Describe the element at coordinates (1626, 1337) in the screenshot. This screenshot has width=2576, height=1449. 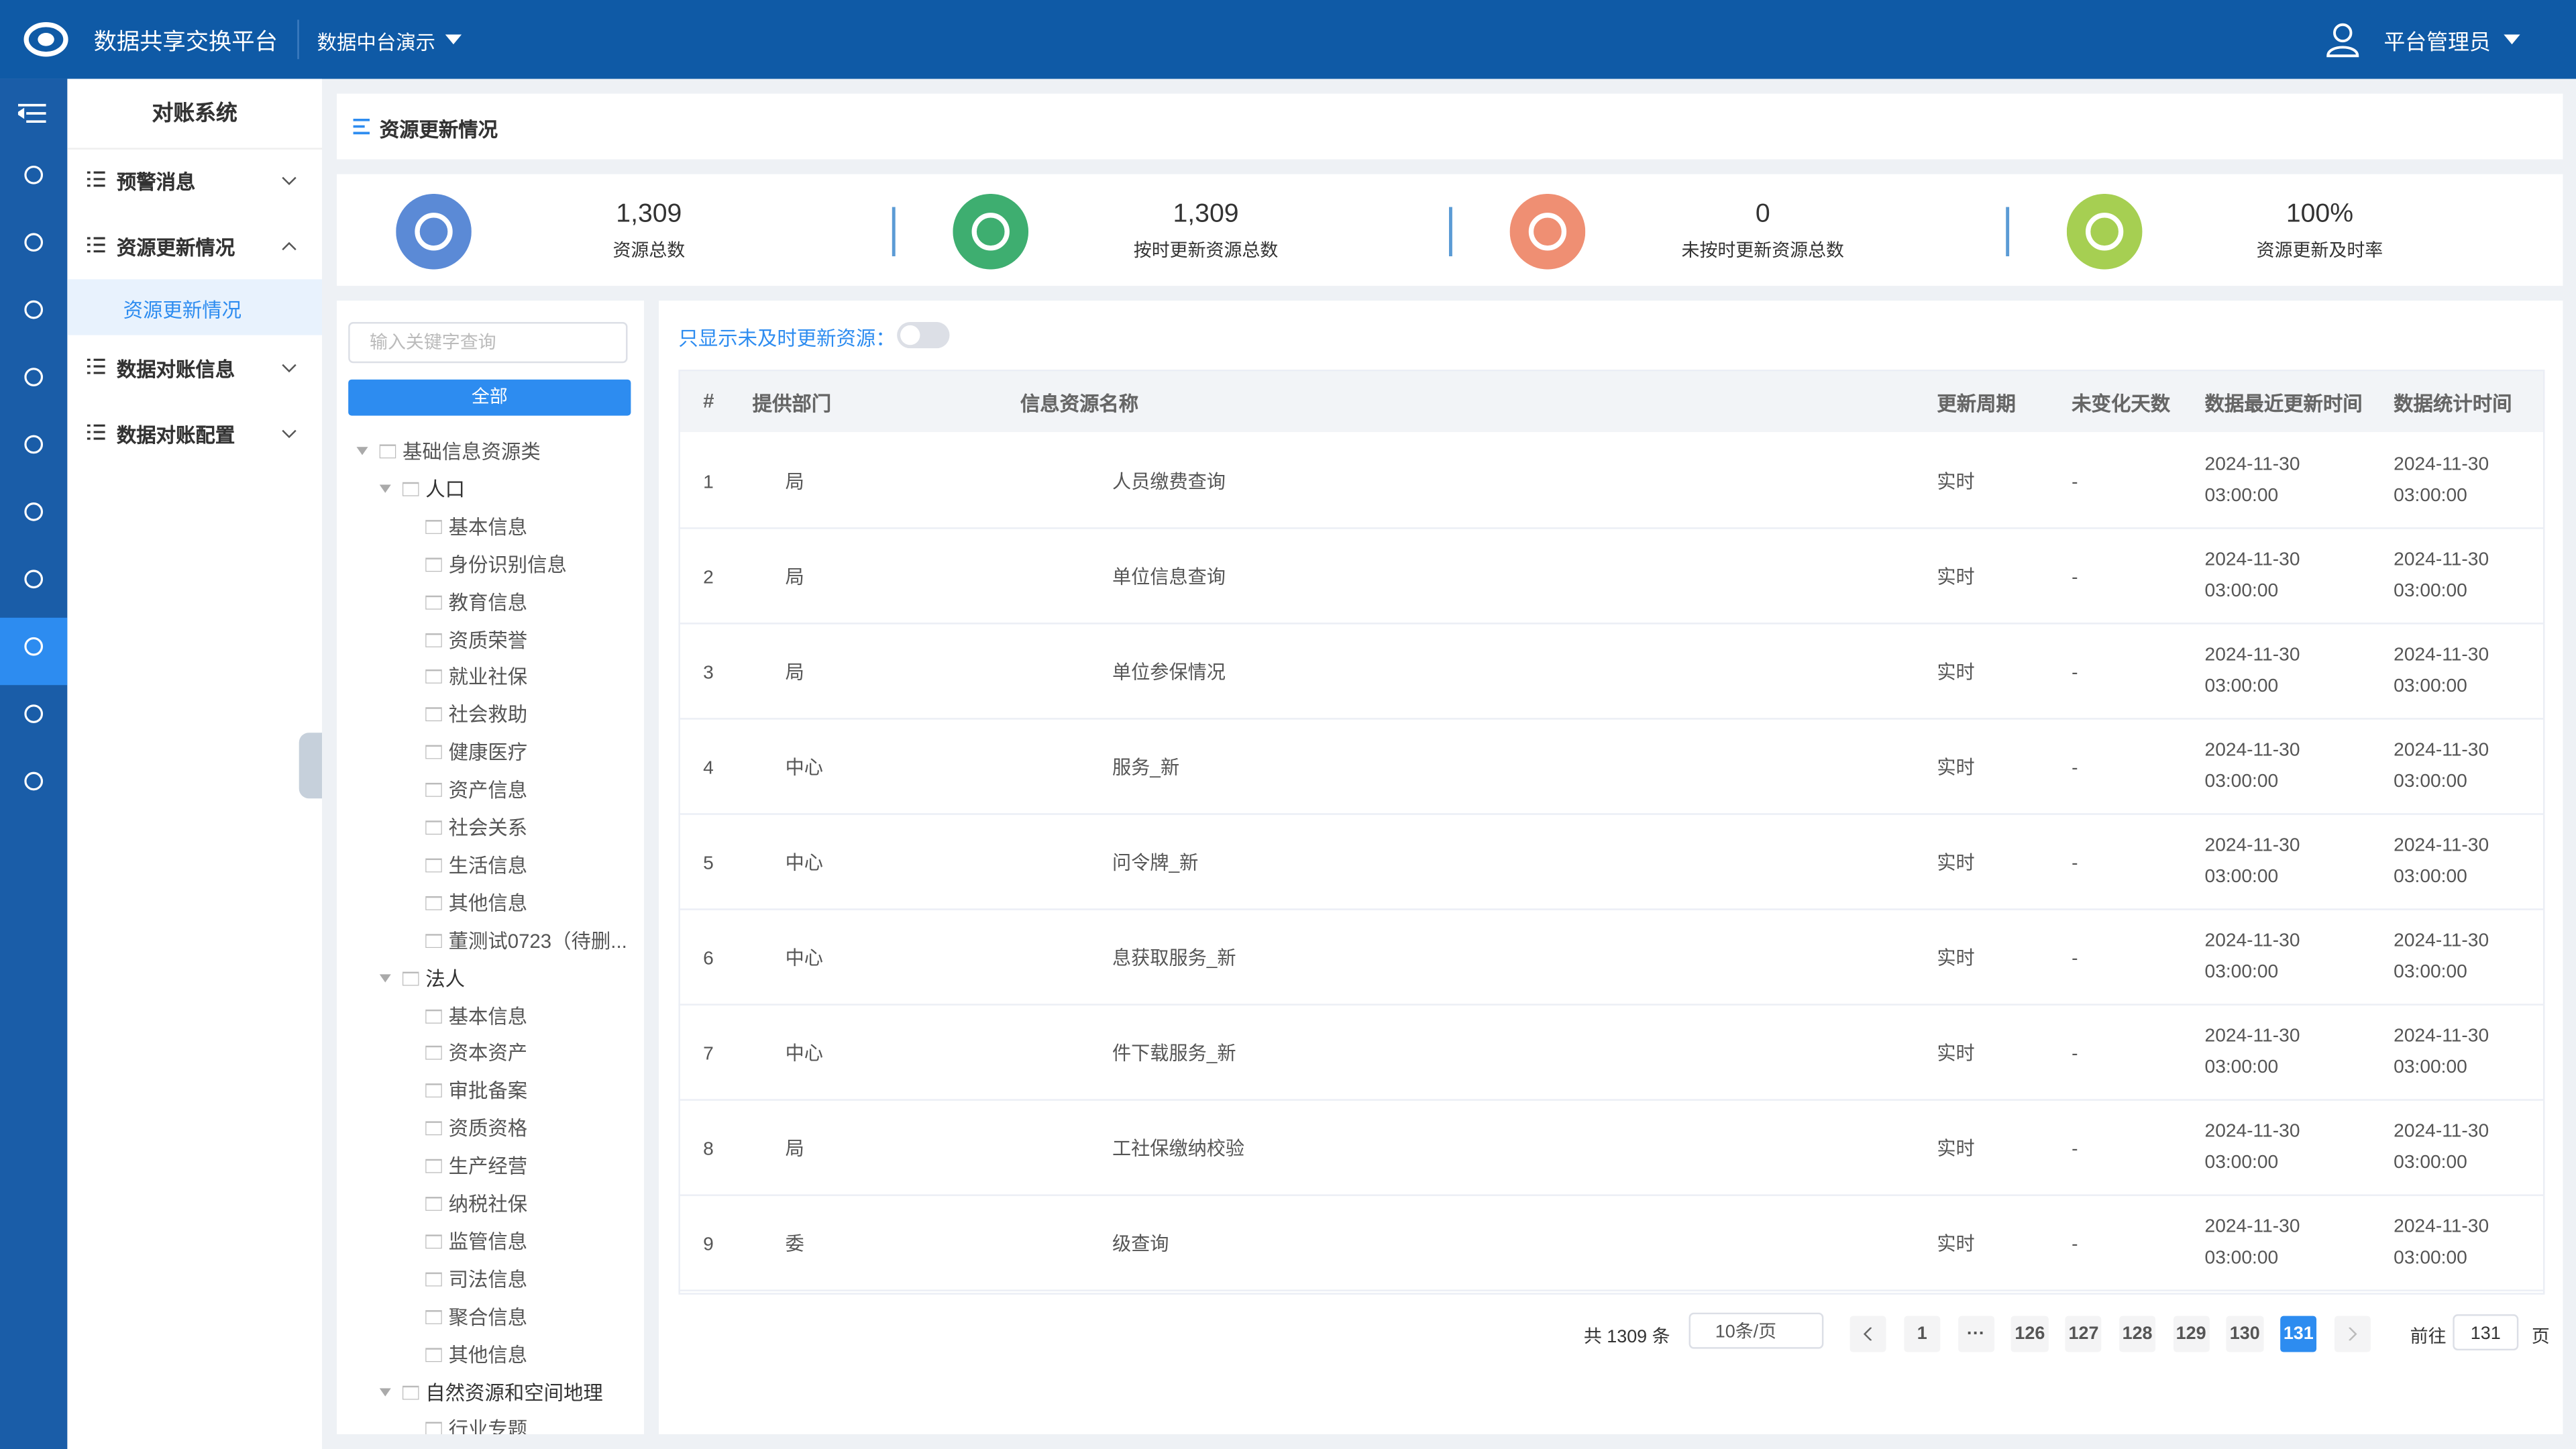
I see `total-count: 共 1309 条` at that location.